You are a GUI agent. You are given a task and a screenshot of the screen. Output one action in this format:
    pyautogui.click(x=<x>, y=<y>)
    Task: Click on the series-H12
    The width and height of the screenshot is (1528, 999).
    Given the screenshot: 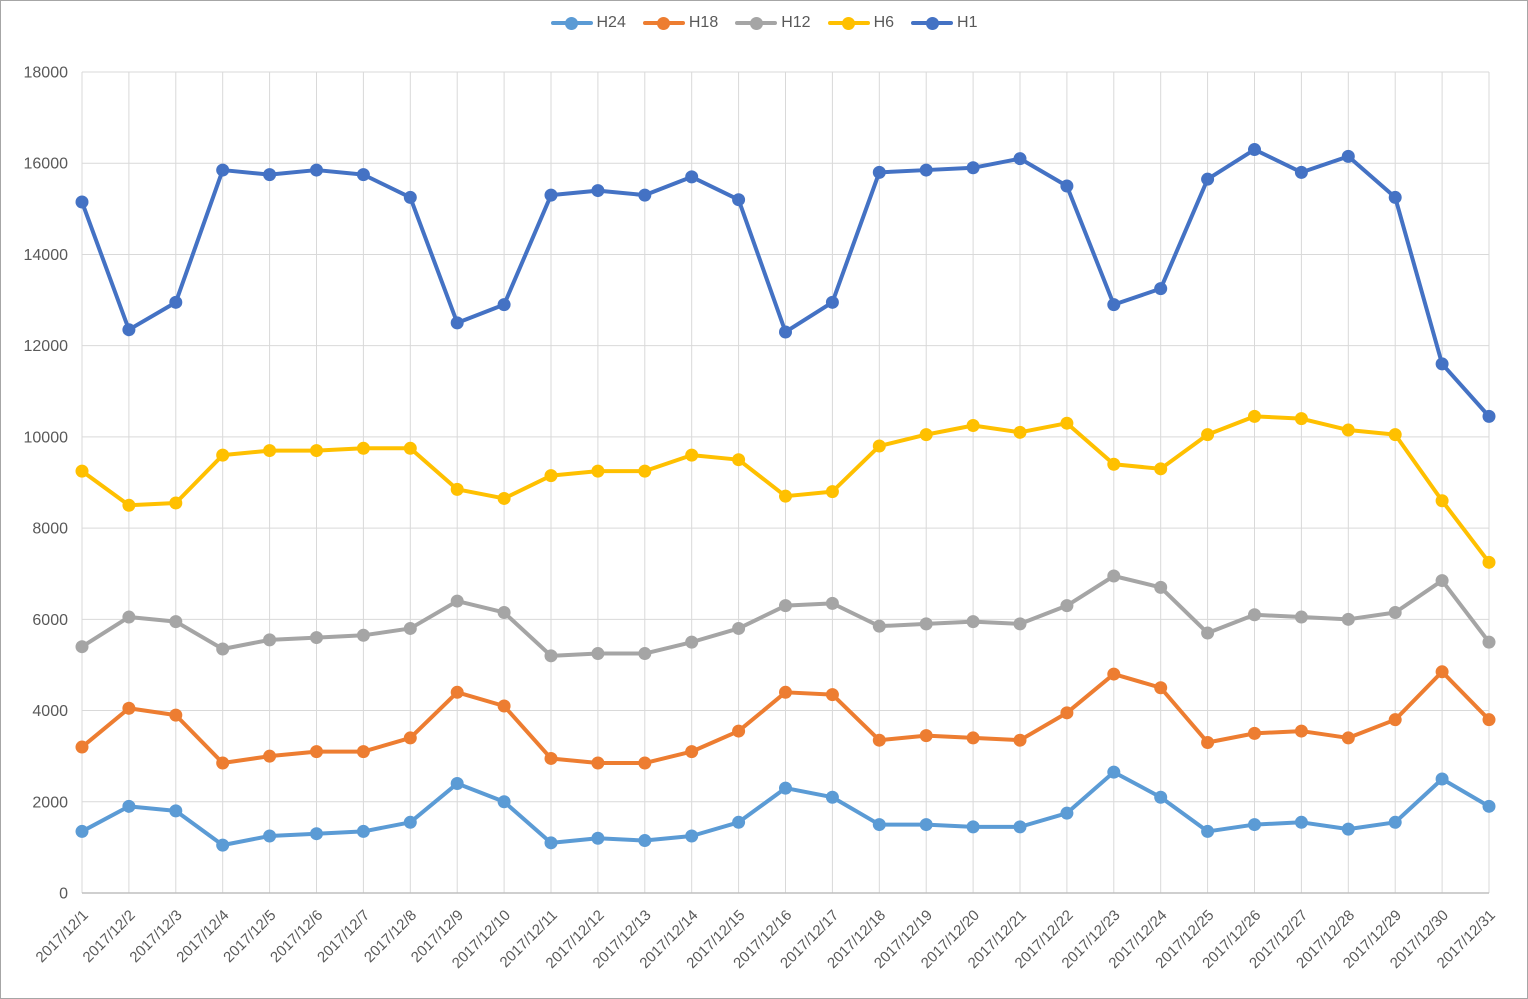 What is the action you would take?
    pyautogui.click(x=785, y=616)
    